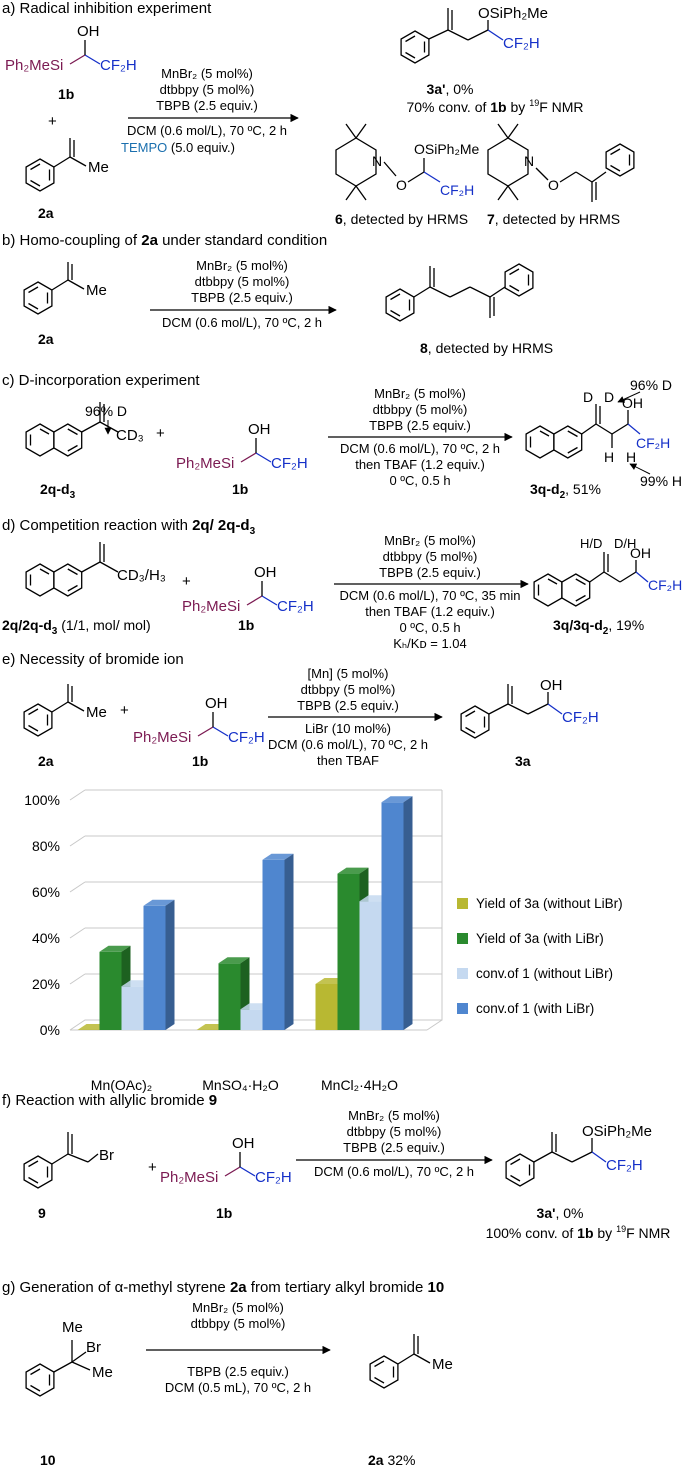 This screenshot has height=1472, width=700. What do you see at coordinates (348, 744) in the screenshot?
I see `condition-solvent-e: DCM (0.6 mol/L), 70 ºC, 2 h` at bounding box center [348, 744].